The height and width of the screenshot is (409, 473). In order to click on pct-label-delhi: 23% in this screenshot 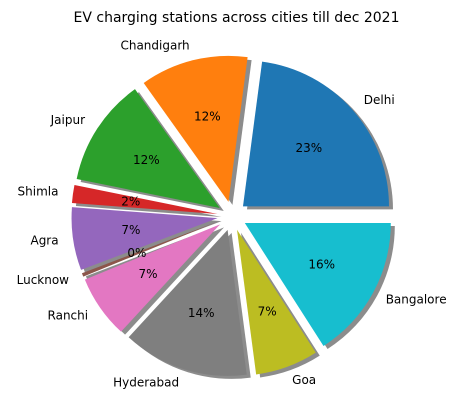, I will do `click(309, 148)`.